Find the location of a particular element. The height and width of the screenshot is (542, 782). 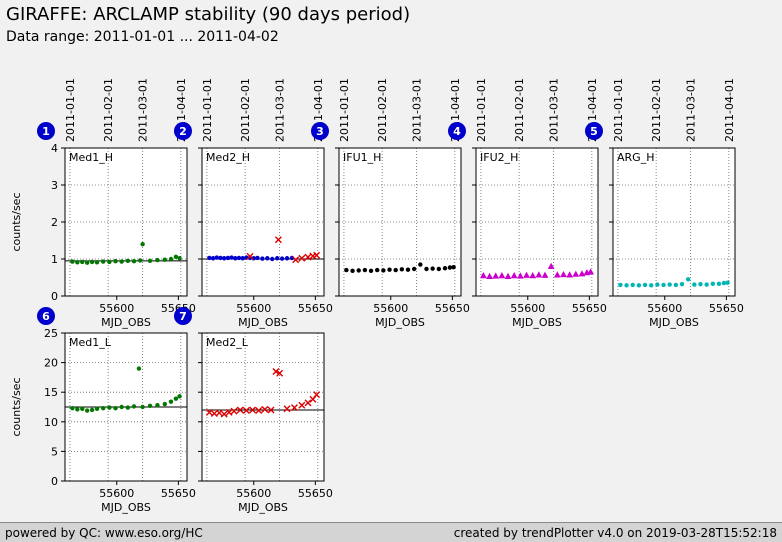

subplot-med2_l: 55600 55650 MJD_OBS Med2_L 7 is located at coordinates (253, 410).